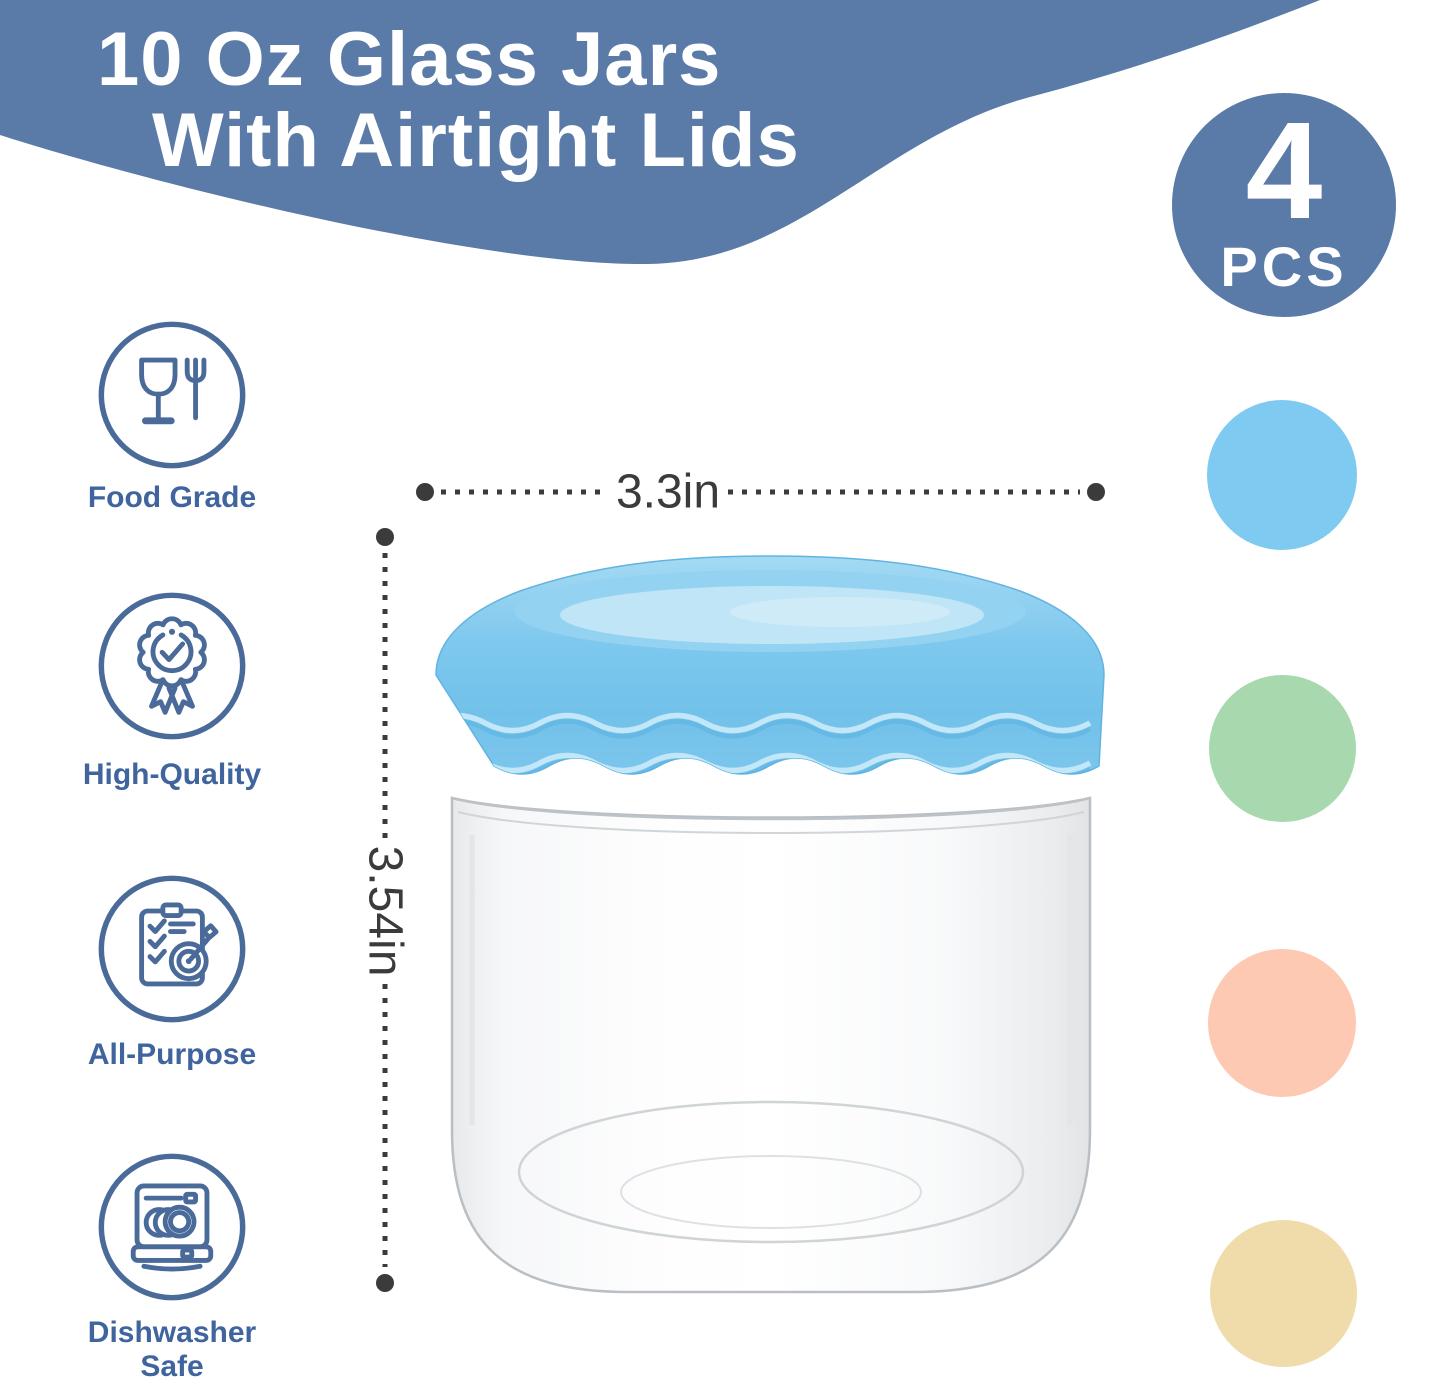 This screenshot has height=1382, width=1445. I want to click on lid-color-swatch-yellow, so click(1283, 1293).